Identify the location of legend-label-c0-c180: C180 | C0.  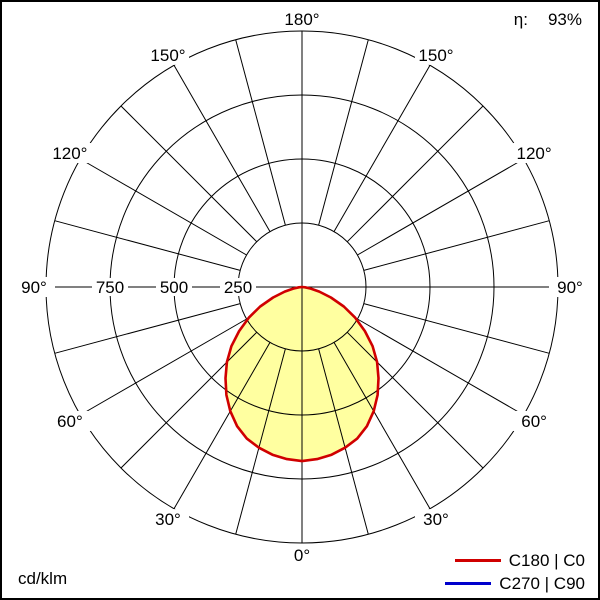
(546, 560).